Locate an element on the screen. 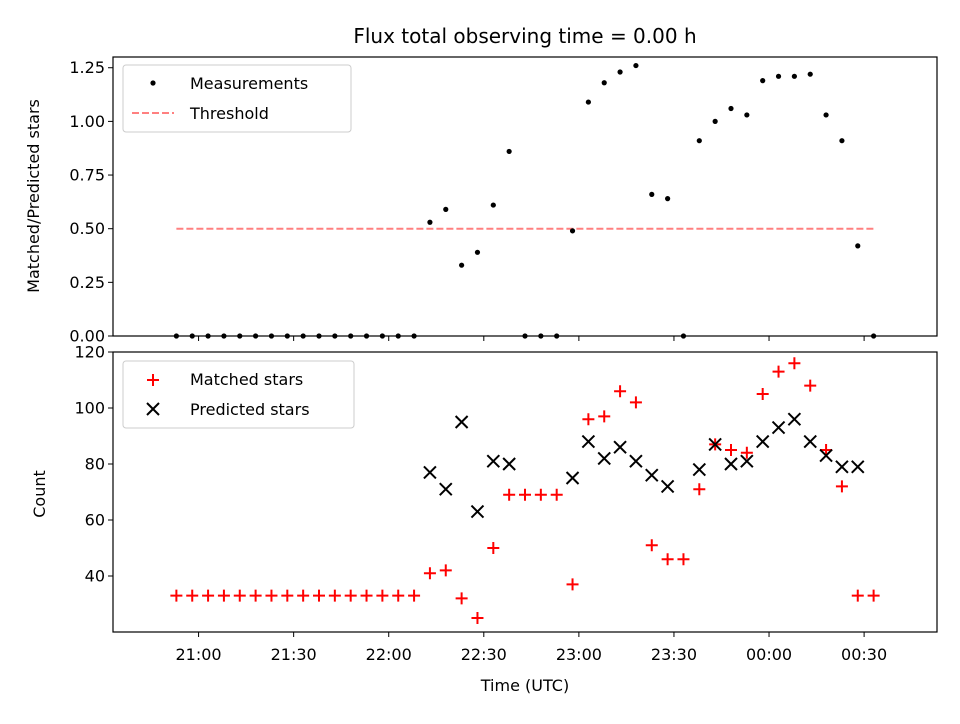 This screenshot has height=724, width=960. top-y-tick-label: 0.25 is located at coordinates (87, 282).